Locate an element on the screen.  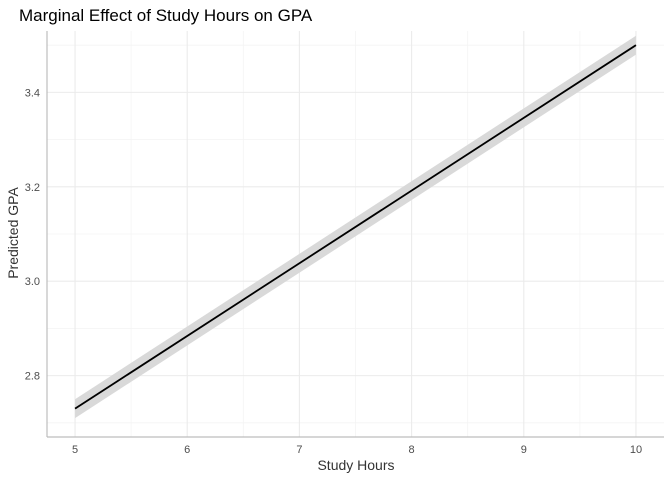
y-tick-label: 3.2 is located at coordinates (32, 188).